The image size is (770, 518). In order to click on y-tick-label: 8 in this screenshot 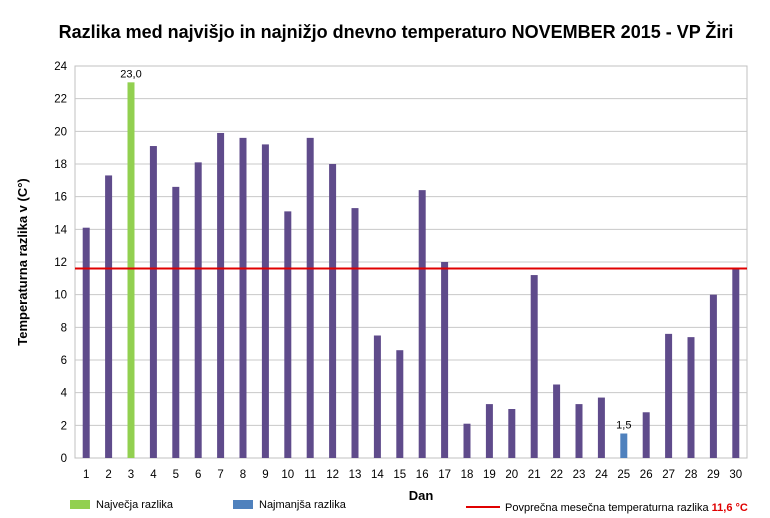, I will do `click(64, 328)`.